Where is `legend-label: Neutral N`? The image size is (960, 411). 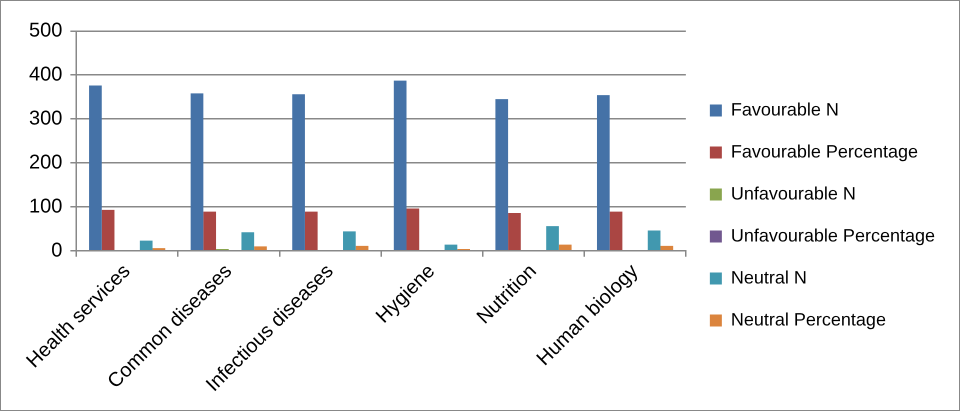 legend-label: Neutral N is located at coordinates (768, 277).